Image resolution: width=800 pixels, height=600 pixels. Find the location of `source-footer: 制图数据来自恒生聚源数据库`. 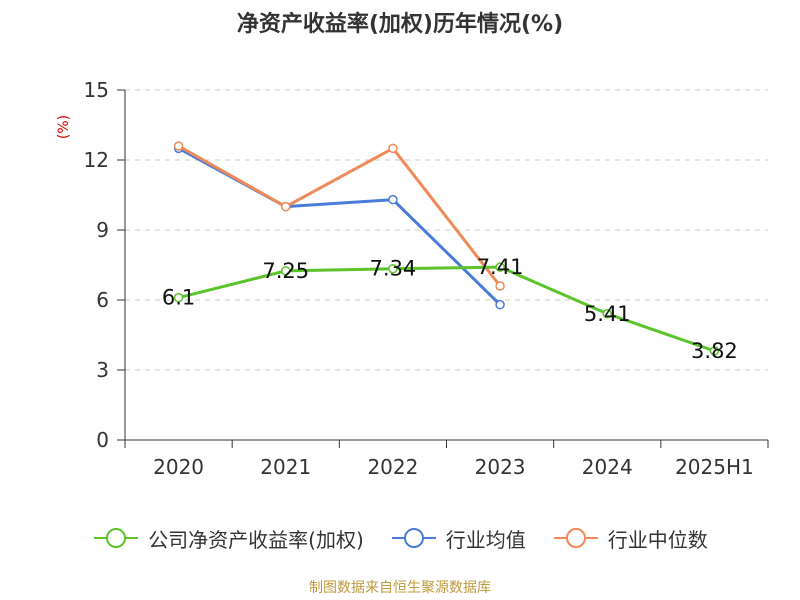

source-footer: 制图数据来自恒生聚源数据库 is located at coordinates (400, 588).